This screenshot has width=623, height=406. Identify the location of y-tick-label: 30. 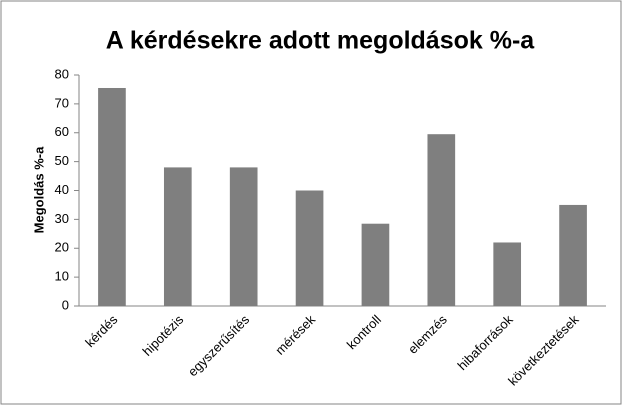
(62, 218).